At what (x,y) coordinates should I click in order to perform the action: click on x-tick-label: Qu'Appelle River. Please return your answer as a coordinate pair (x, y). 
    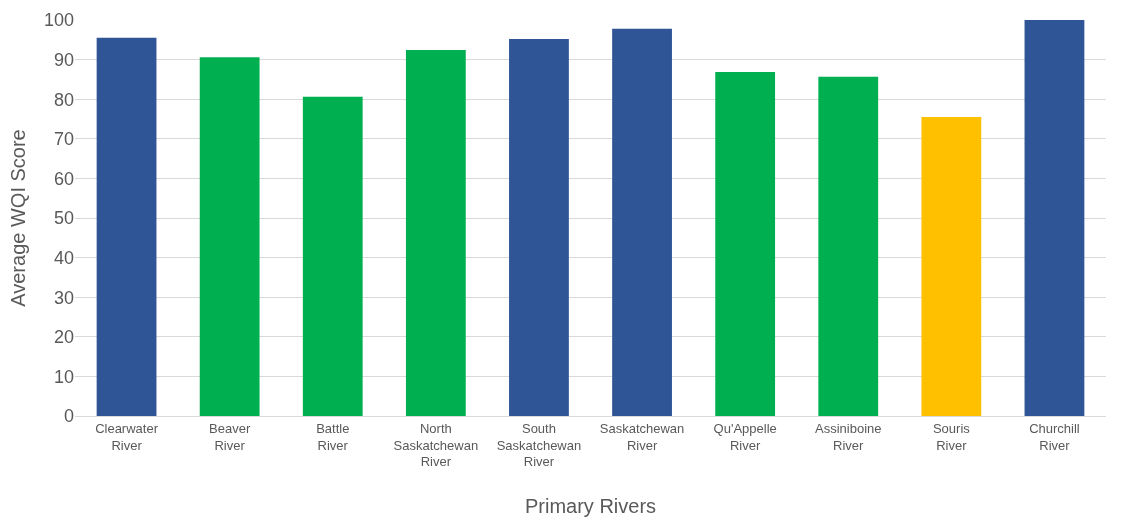
    Looking at the image, I should click on (745, 436).